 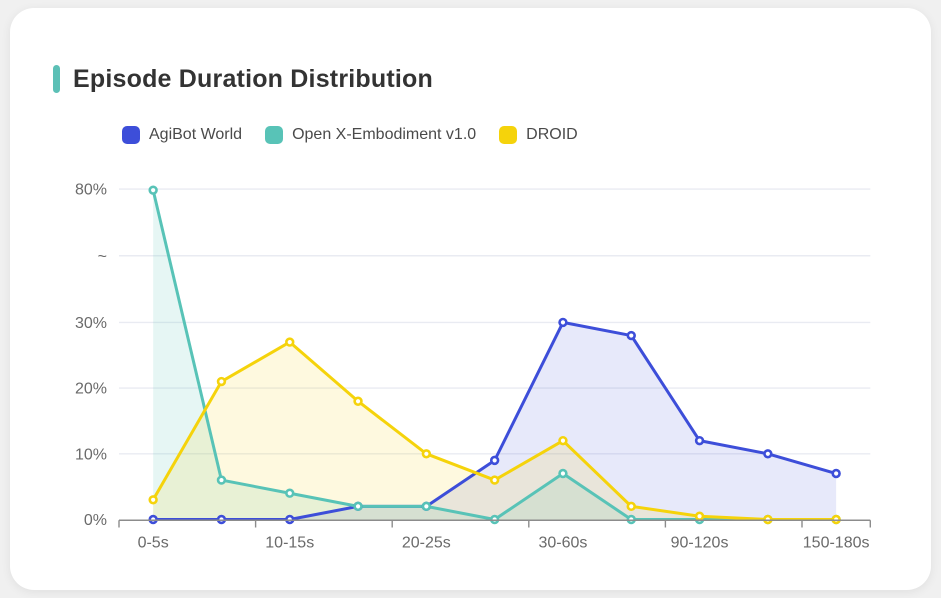 I want to click on legend-label: Open X-Embodiment v1.0, so click(x=384, y=134).